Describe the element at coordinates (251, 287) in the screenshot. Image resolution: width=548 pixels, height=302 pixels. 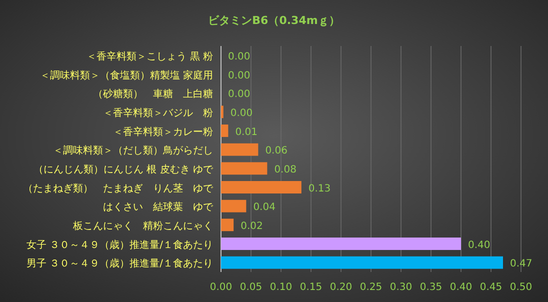
I see `x-tick-label: 0.05` at that location.